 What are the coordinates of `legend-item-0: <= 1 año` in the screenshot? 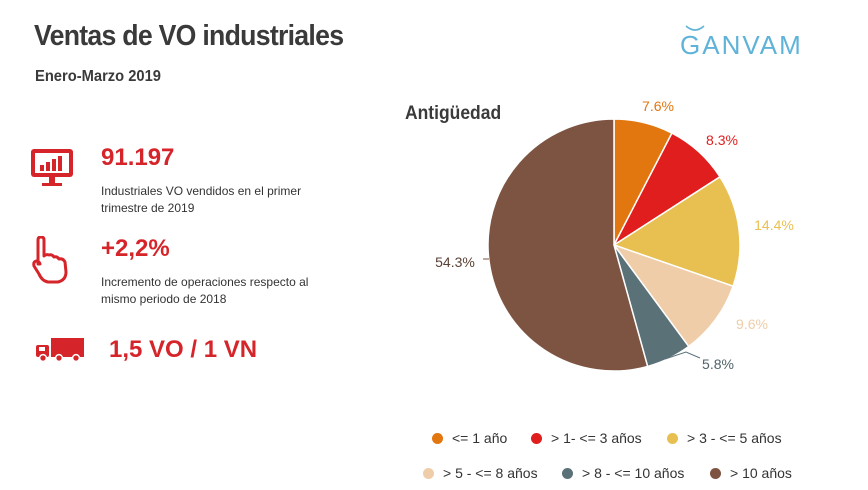 It's located at (469, 438).